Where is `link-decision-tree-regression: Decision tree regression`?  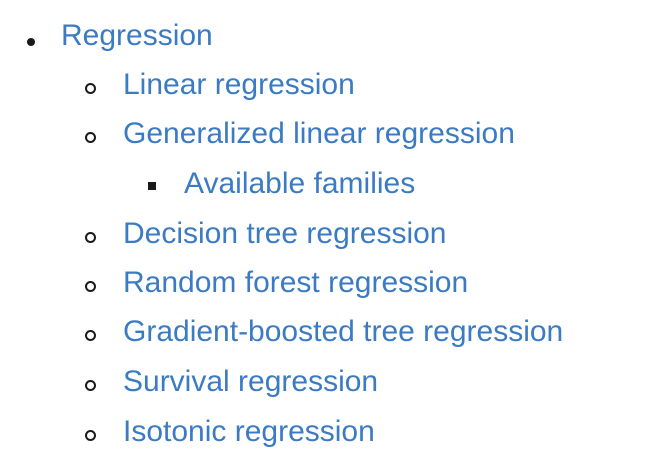
link-decision-tree-regression: Decision tree regression is located at coordinates (285, 233).